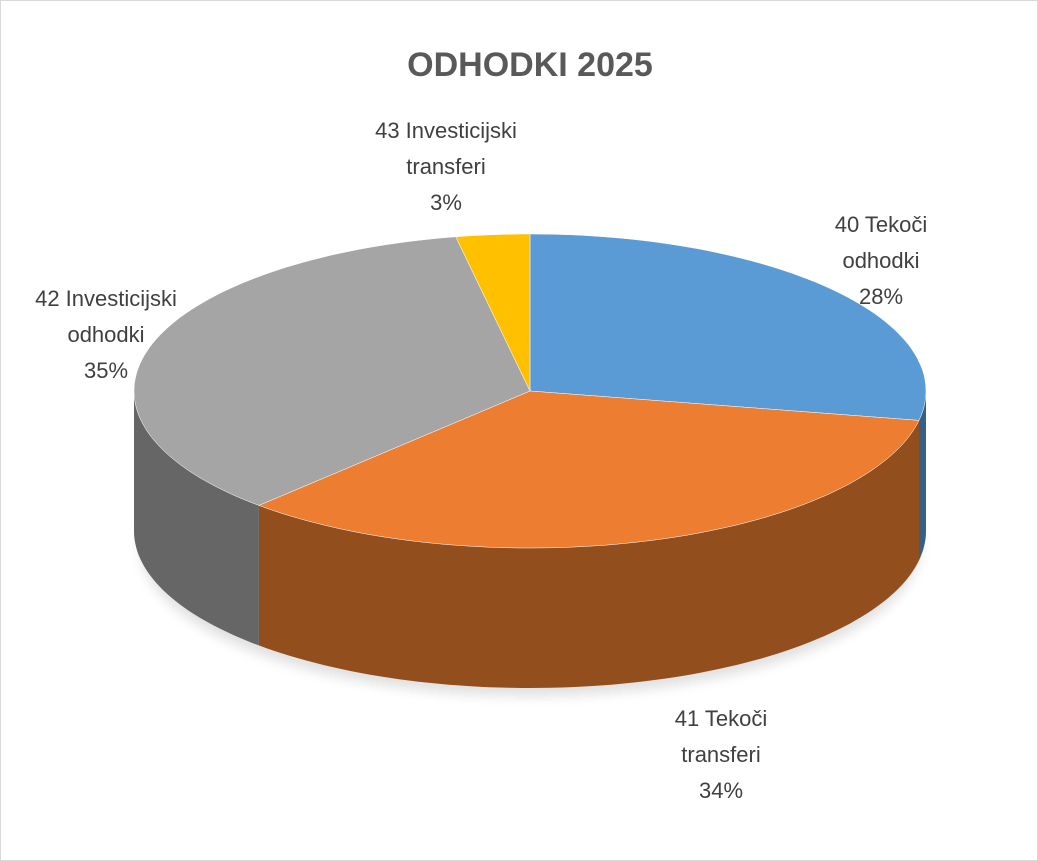 The image size is (1038, 861). I want to click on label-value: 35%, so click(106, 370).